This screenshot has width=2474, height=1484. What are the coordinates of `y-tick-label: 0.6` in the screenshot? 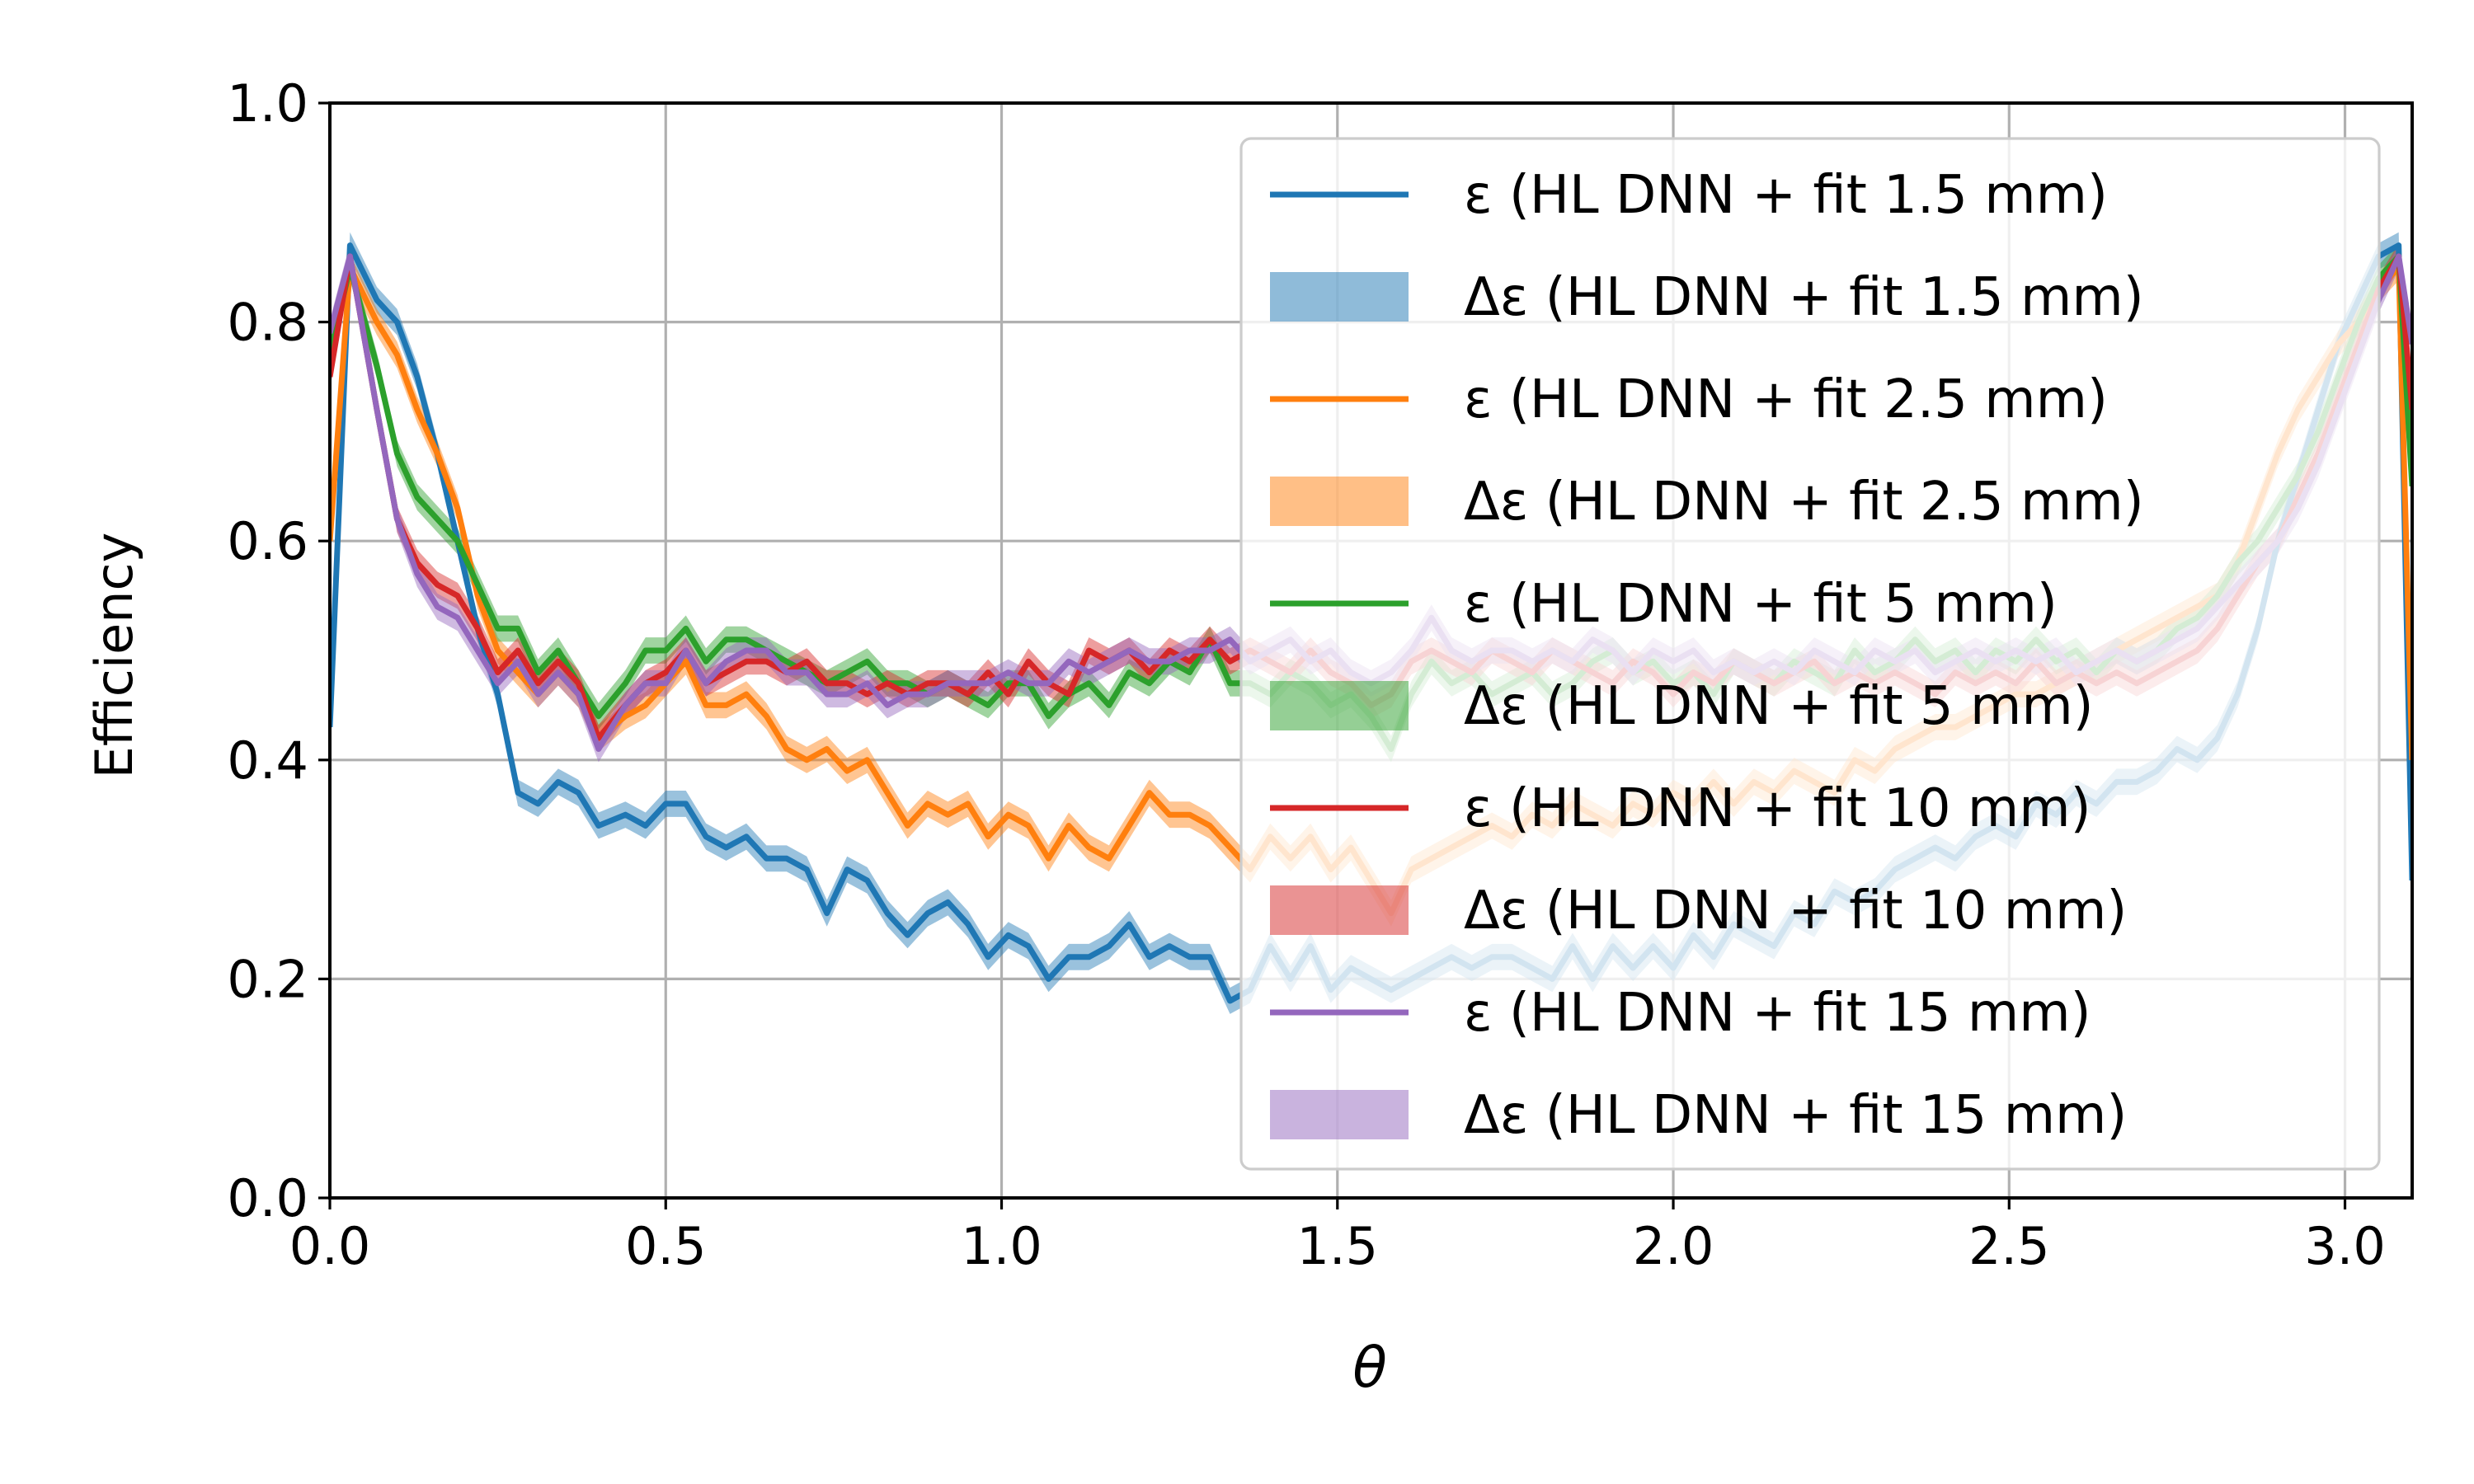 It's located at (267, 541).